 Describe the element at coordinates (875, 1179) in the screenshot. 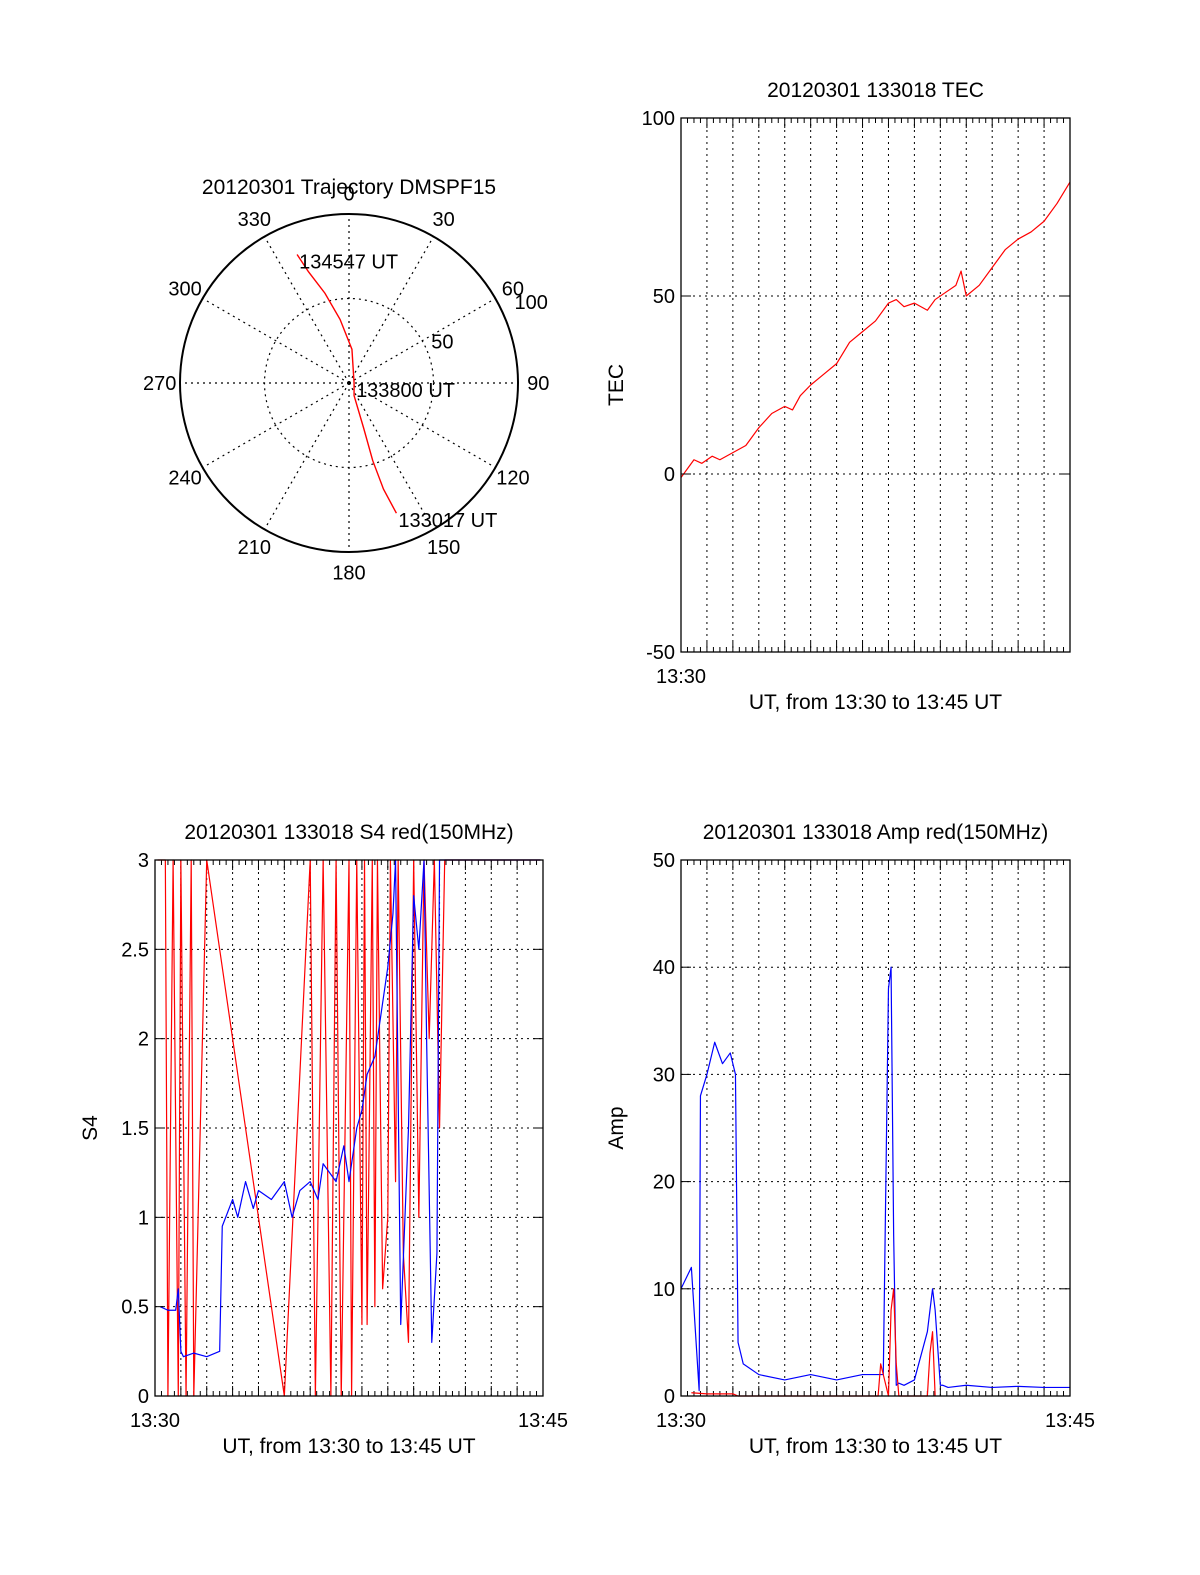

I see `amp-series-amp-blue` at that location.